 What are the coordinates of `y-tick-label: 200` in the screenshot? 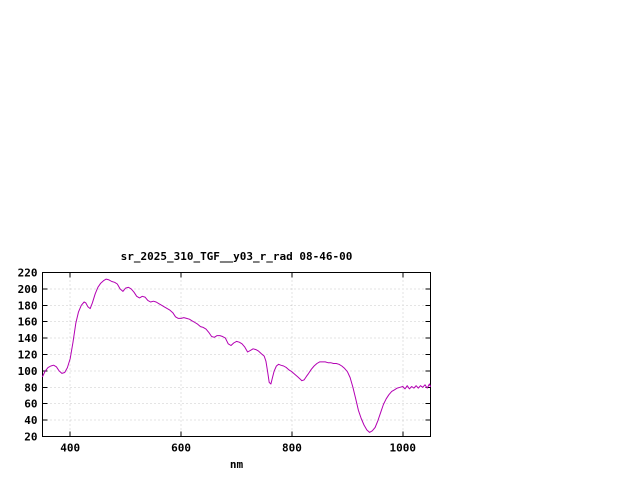 It's located at (28, 289).